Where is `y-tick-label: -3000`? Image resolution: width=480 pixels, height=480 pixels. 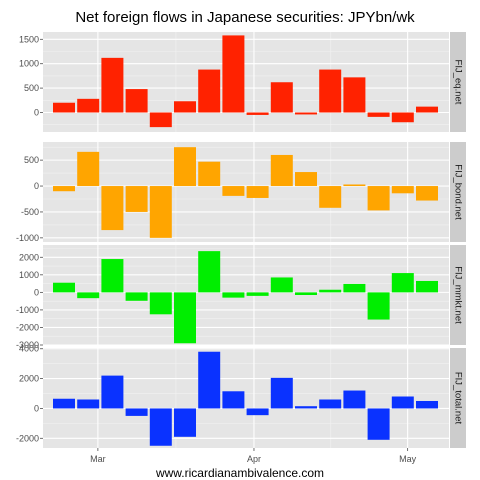 y-tick-label: -3000 is located at coordinates (27, 345).